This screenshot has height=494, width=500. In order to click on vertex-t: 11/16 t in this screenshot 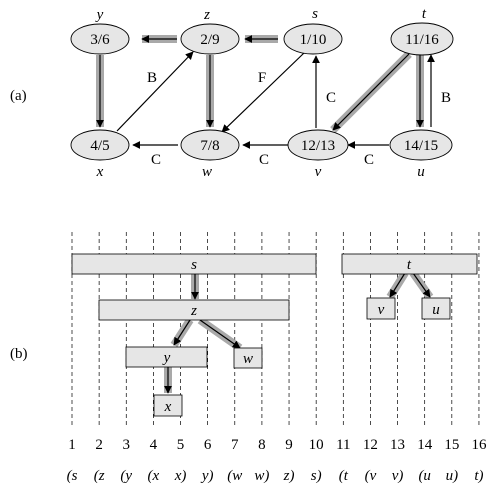, I will do `click(422, 31)`.